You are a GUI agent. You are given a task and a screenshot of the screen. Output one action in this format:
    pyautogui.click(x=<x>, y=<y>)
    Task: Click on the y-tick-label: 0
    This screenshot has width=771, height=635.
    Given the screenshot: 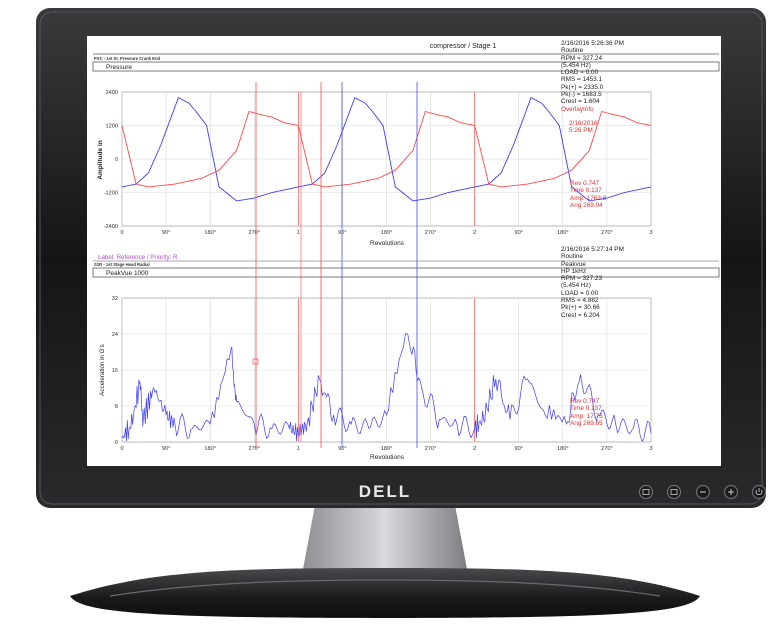 What is the action you would take?
    pyautogui.click(x=116, y=160)
    